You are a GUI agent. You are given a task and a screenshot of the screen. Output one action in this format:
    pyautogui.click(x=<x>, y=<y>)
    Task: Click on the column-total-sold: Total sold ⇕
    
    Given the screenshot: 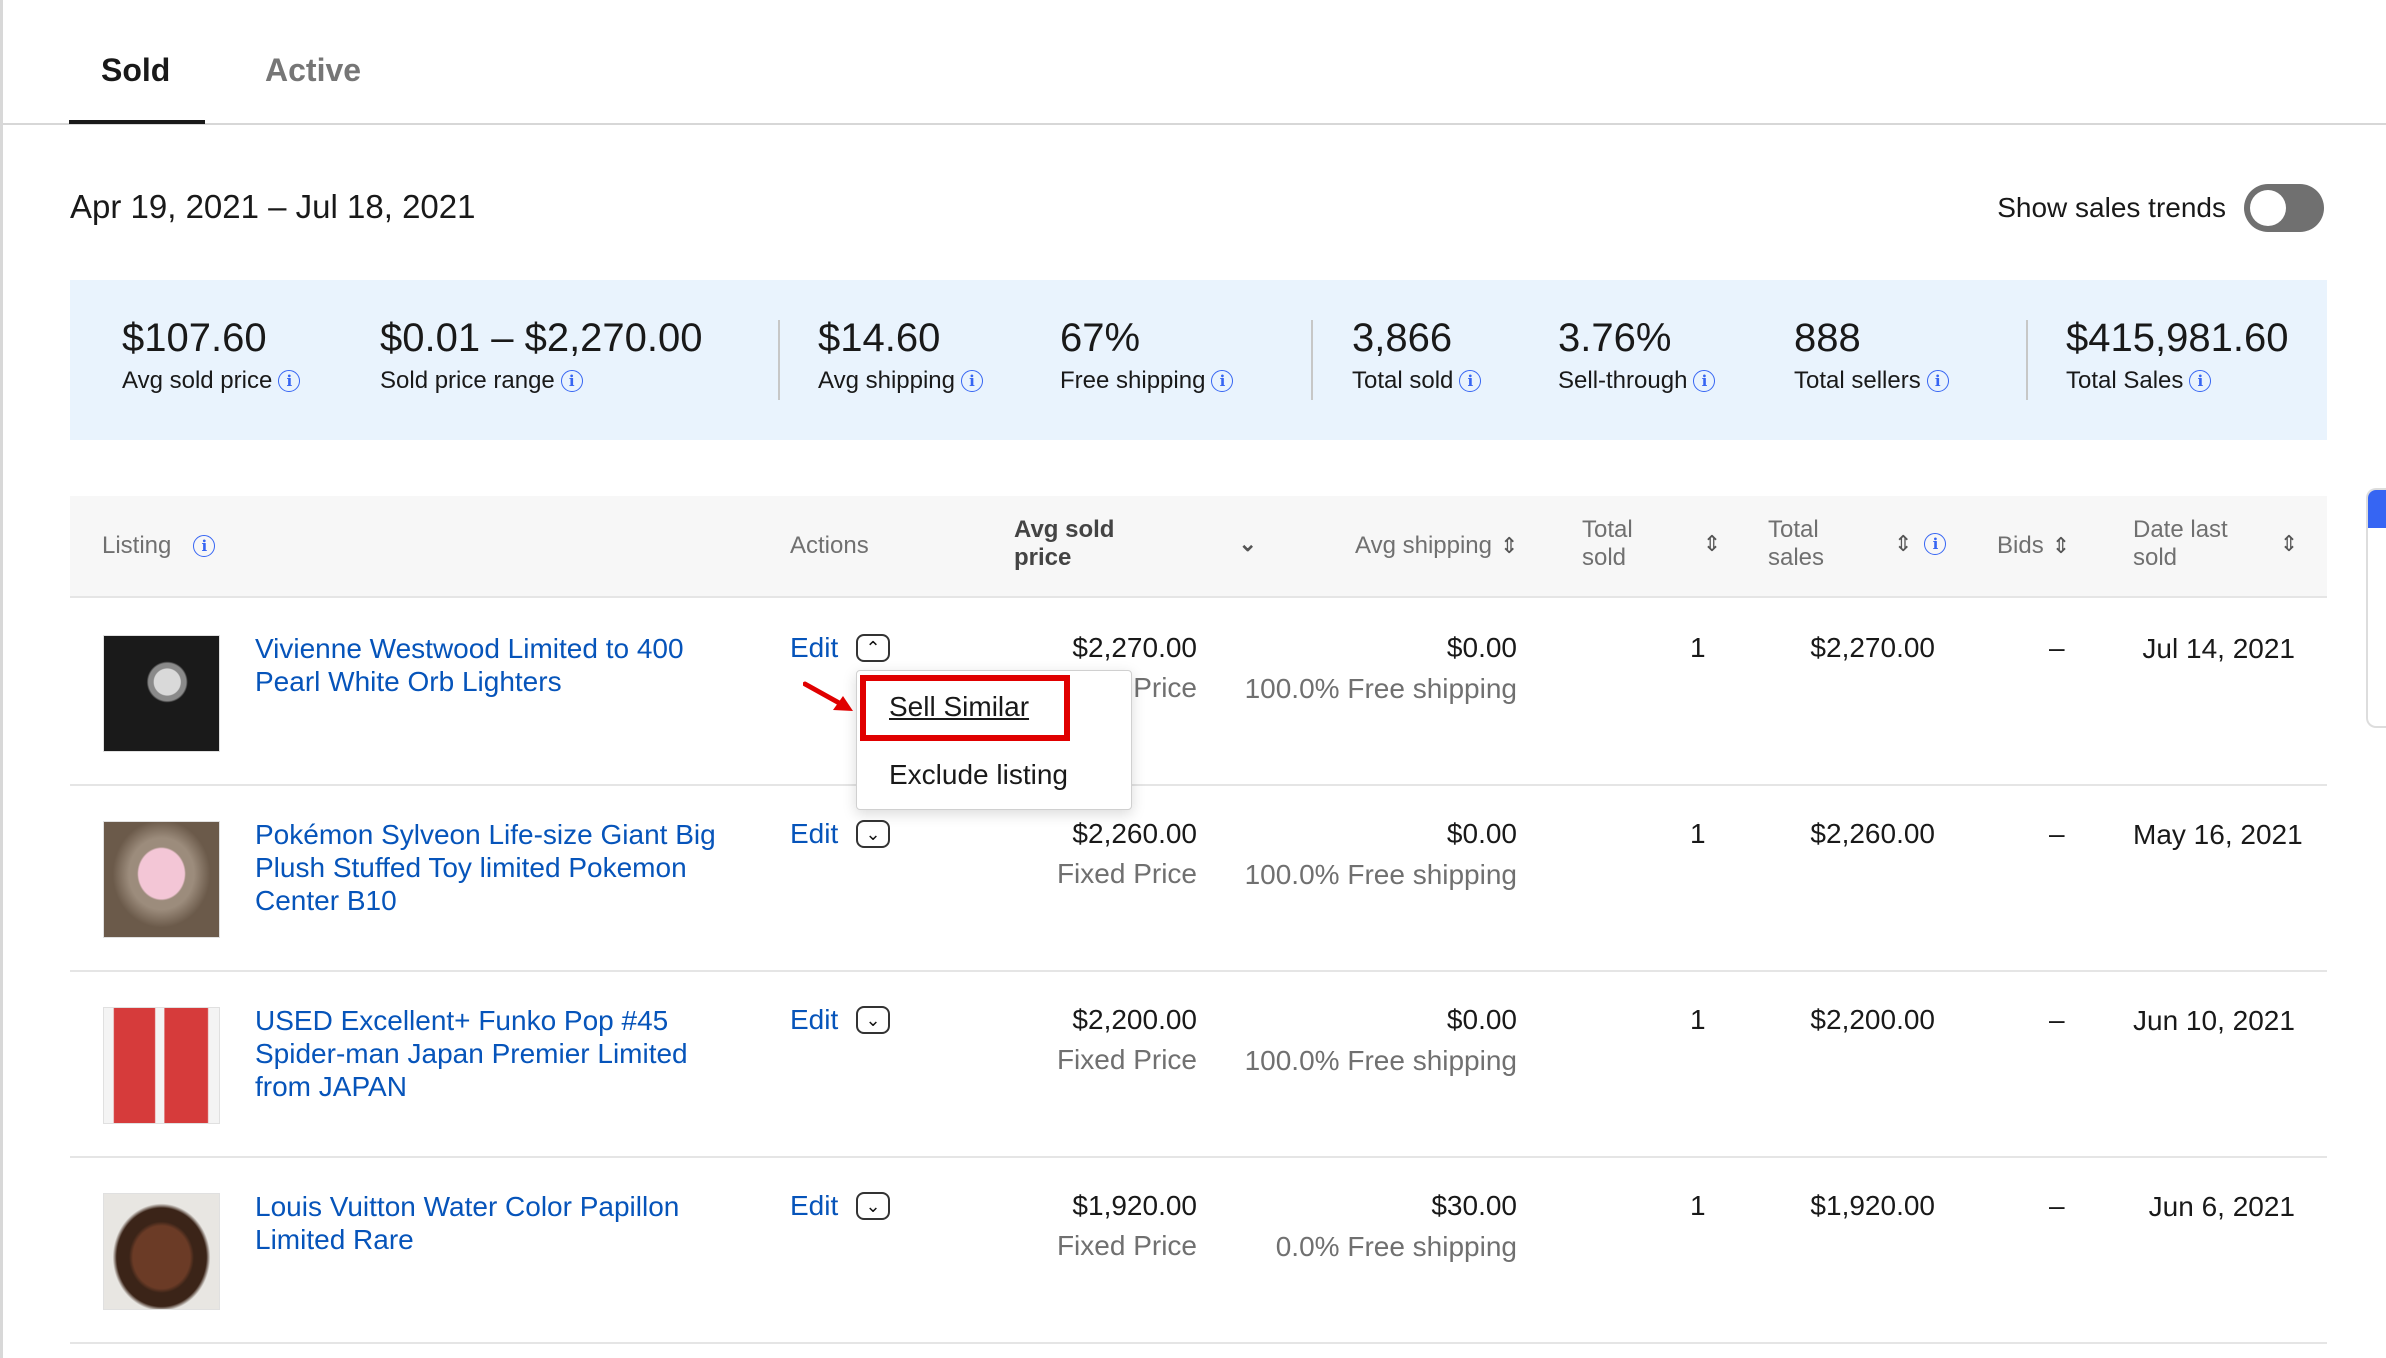 What is the action you would take?
    pyautogui.click(x=1651, y=544)
    